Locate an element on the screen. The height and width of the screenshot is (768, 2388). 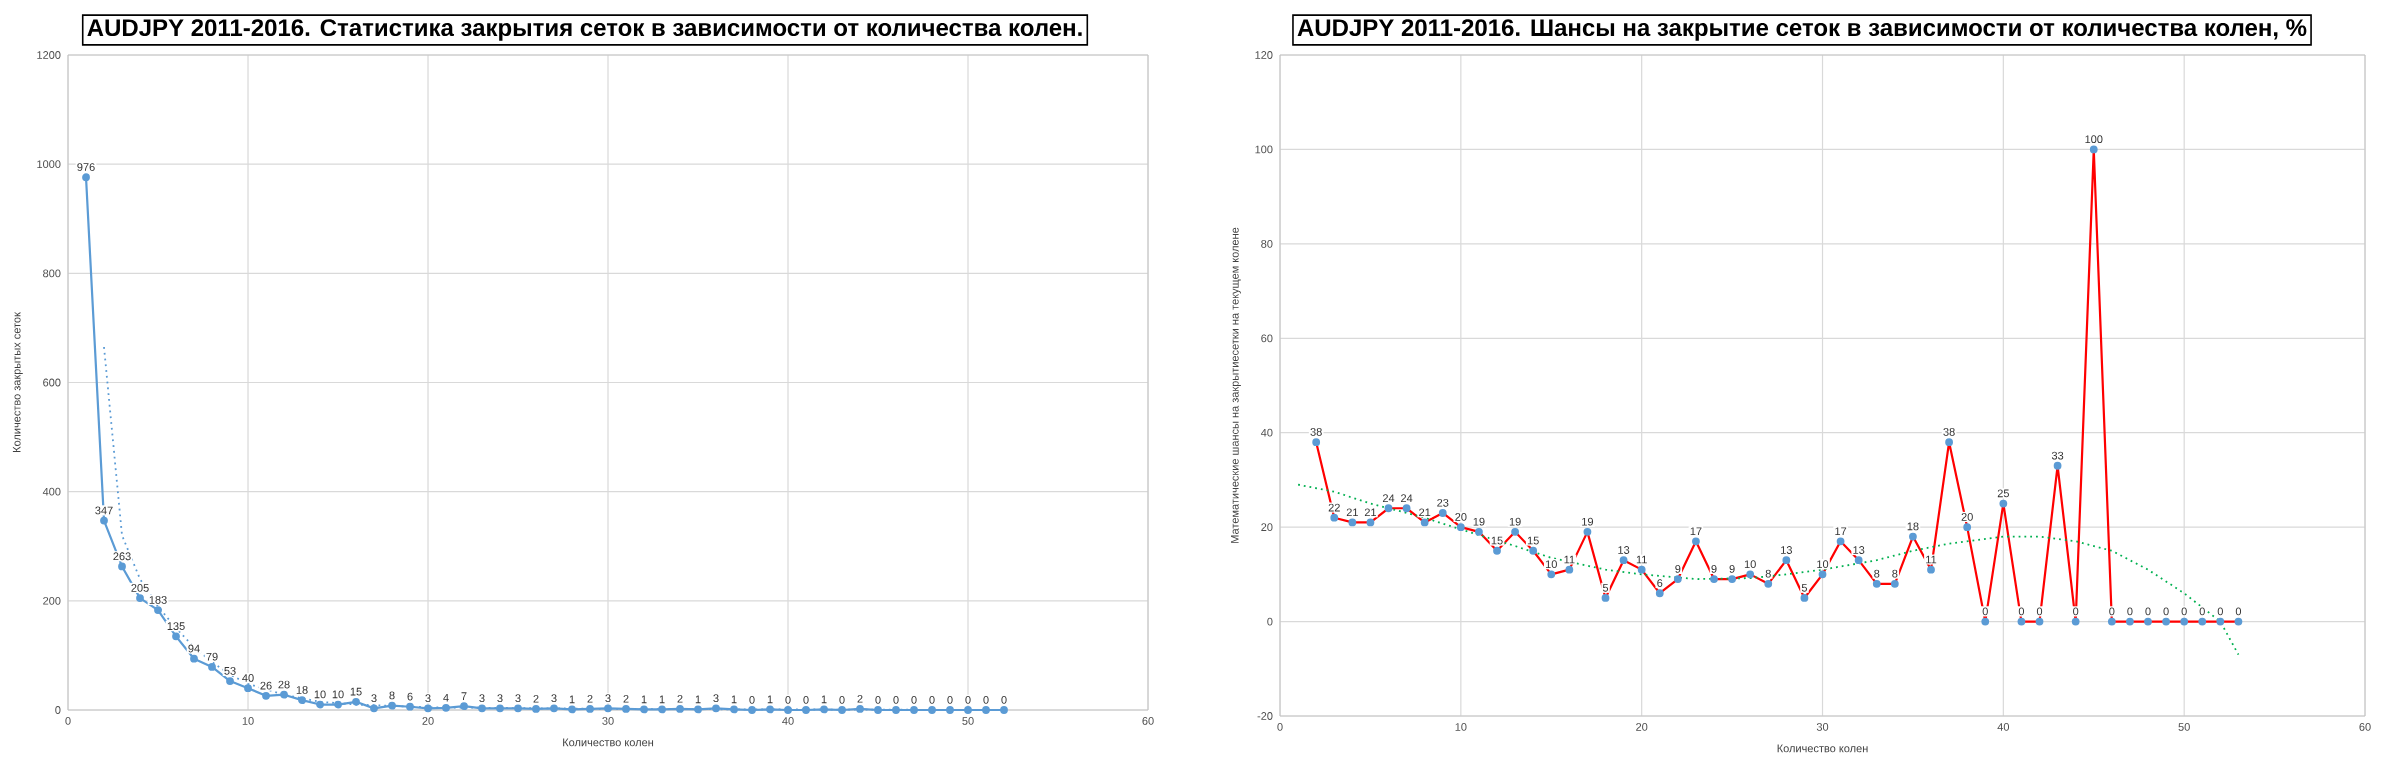
data-label: 20 is located at coordinates (1967, 517).